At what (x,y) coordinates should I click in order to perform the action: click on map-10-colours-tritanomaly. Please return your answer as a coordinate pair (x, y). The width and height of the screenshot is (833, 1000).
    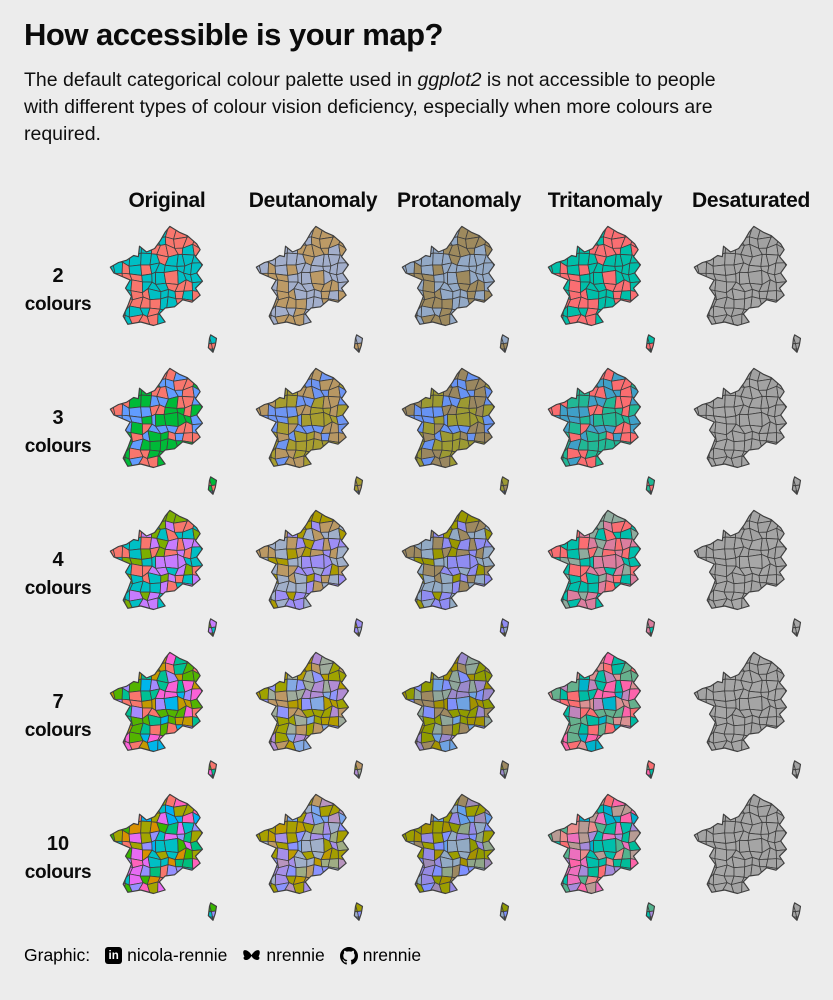
    Looking at the image, I should click on (605, 858).